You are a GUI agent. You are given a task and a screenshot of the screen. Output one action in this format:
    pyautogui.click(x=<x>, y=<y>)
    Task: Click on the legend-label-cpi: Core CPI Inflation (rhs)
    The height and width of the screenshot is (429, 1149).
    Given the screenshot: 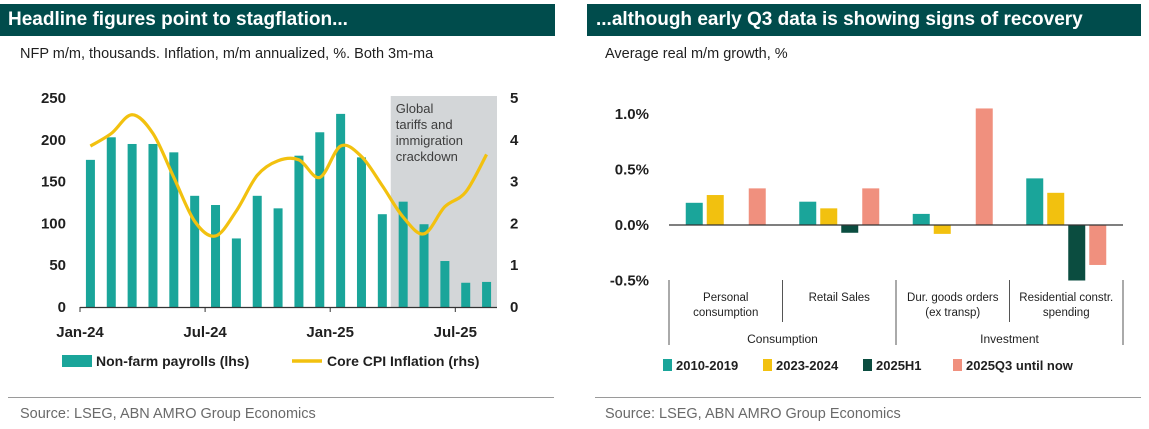 What is the action you would take?
    pyautogui.click(x=403, y=361)
    